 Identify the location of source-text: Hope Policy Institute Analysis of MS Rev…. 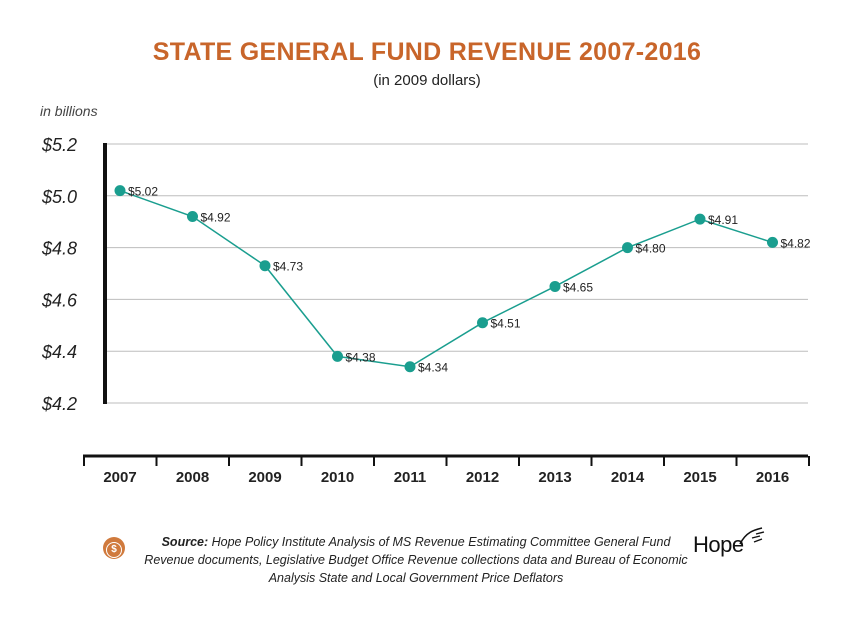
(416, 560).